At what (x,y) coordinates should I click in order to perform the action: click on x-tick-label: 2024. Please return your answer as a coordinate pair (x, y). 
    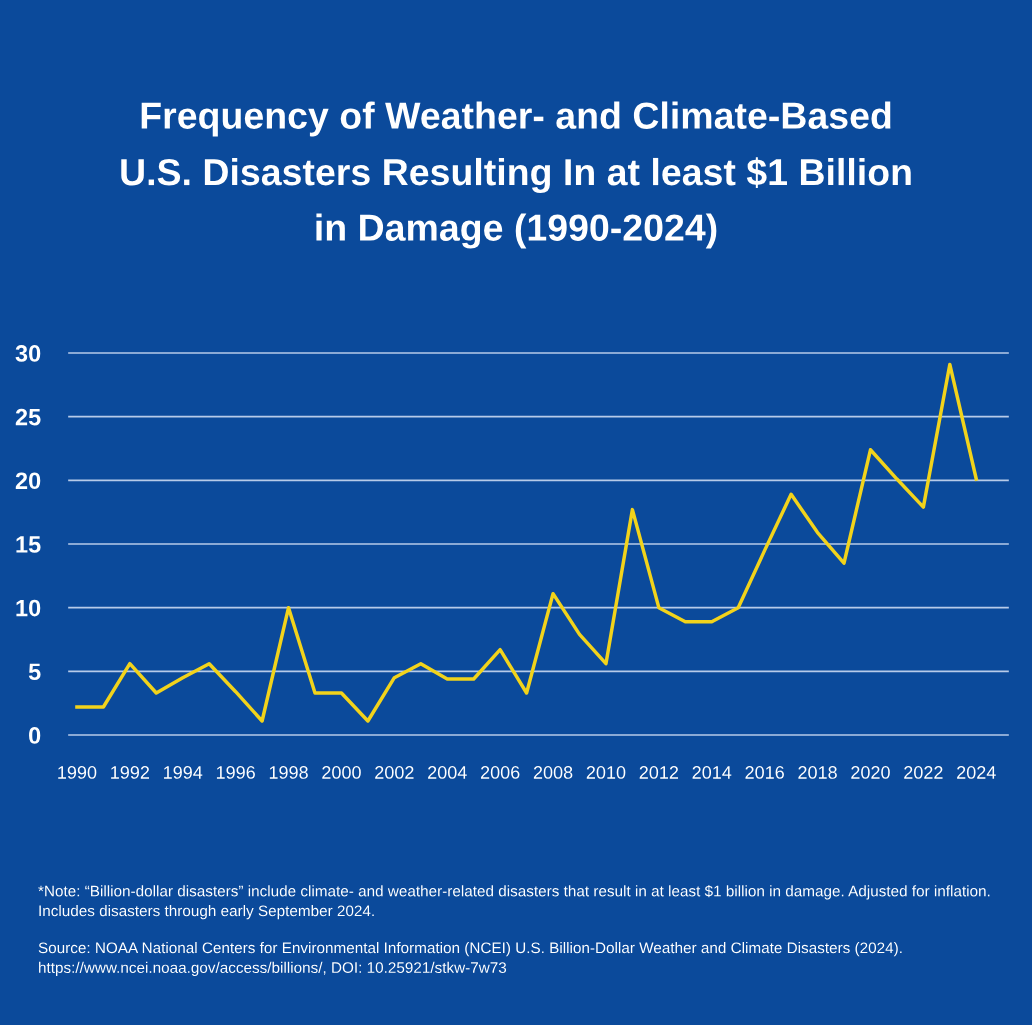
    Looking at the image, I should click on (976, 772).